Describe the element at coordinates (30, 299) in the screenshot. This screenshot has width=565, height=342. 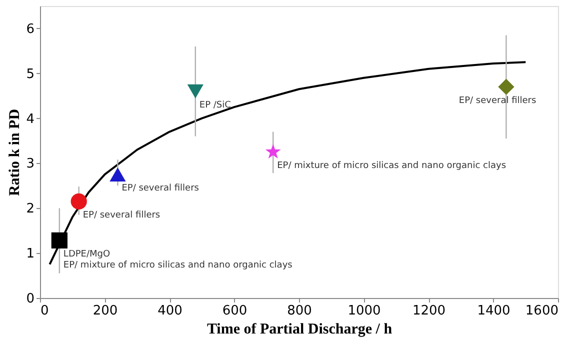
I see `y-tick-label: 0` at that location.